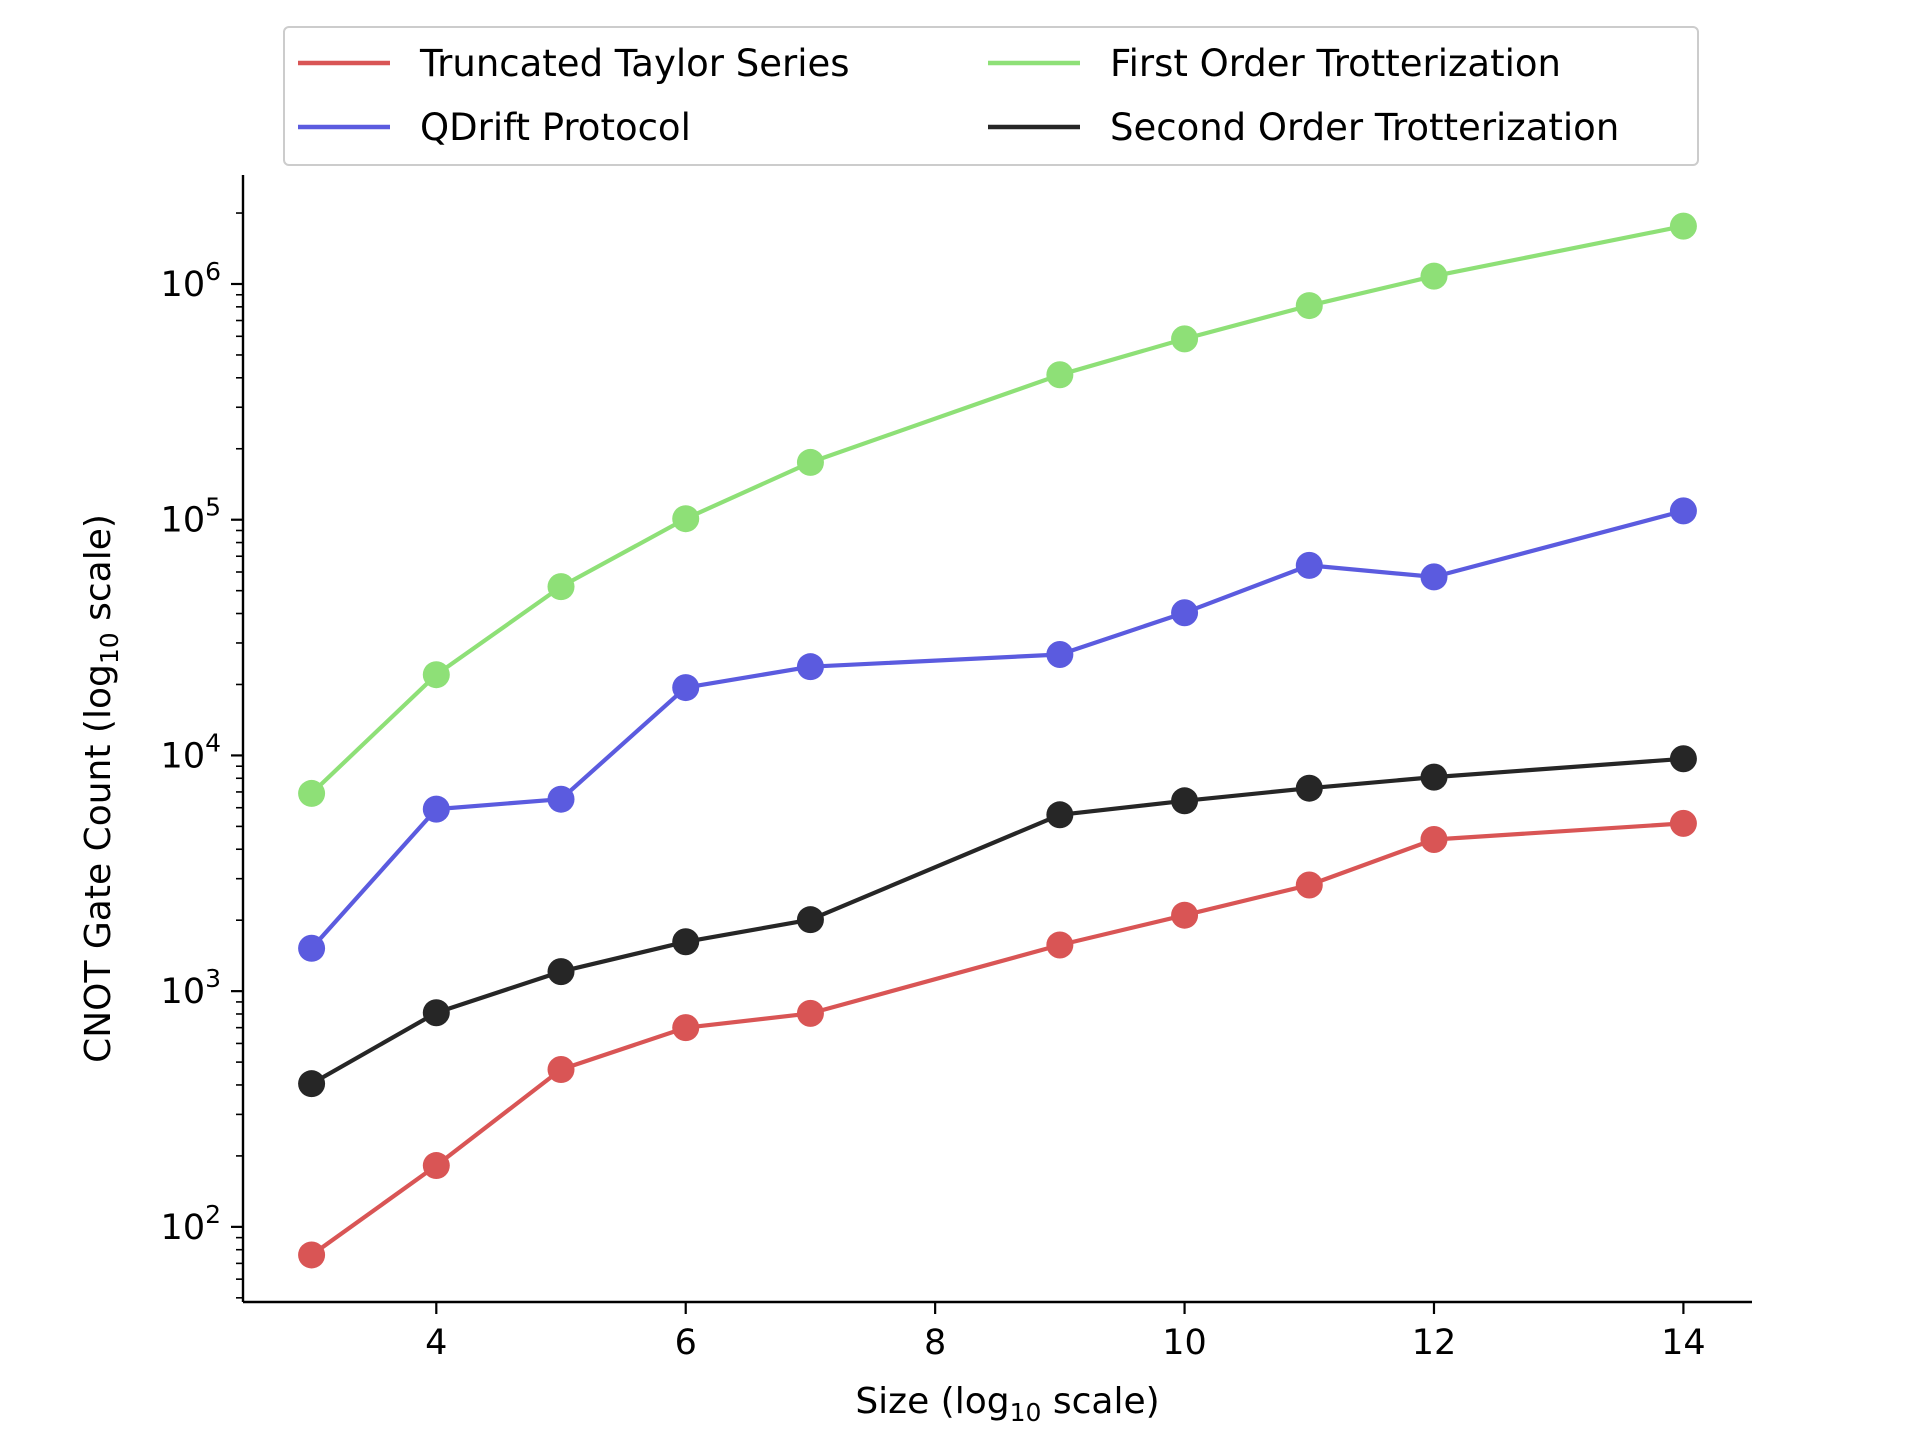  I want to click on x-tick-label: 10, so click(1184, 1343).